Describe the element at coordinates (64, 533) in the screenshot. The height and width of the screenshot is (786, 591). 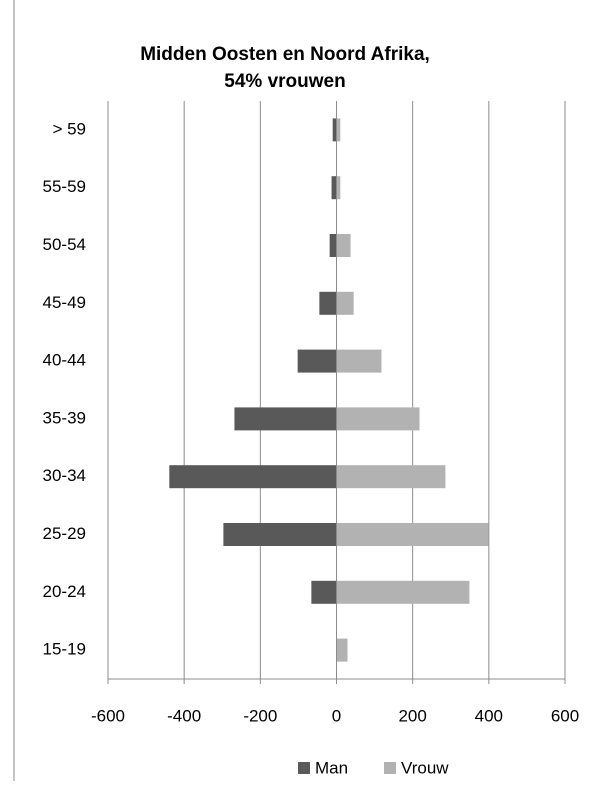
I see `y-tick-label: 25-29` at that location.